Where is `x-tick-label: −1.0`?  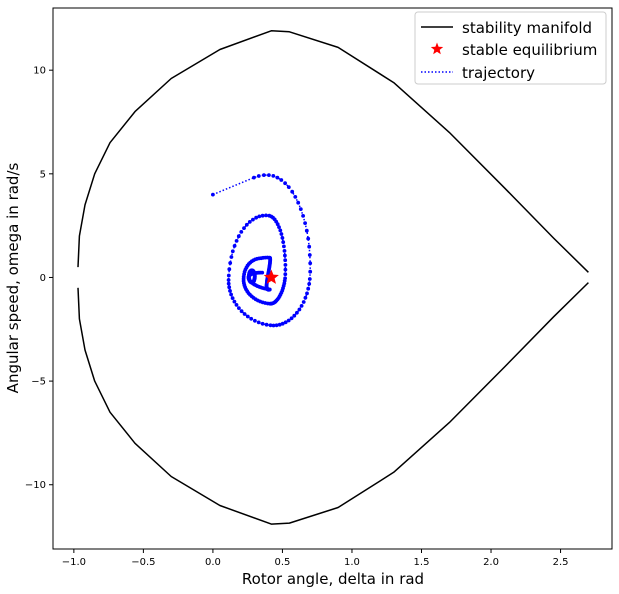 x-tick-label: −1.0 is located at coordinates (74, 562).